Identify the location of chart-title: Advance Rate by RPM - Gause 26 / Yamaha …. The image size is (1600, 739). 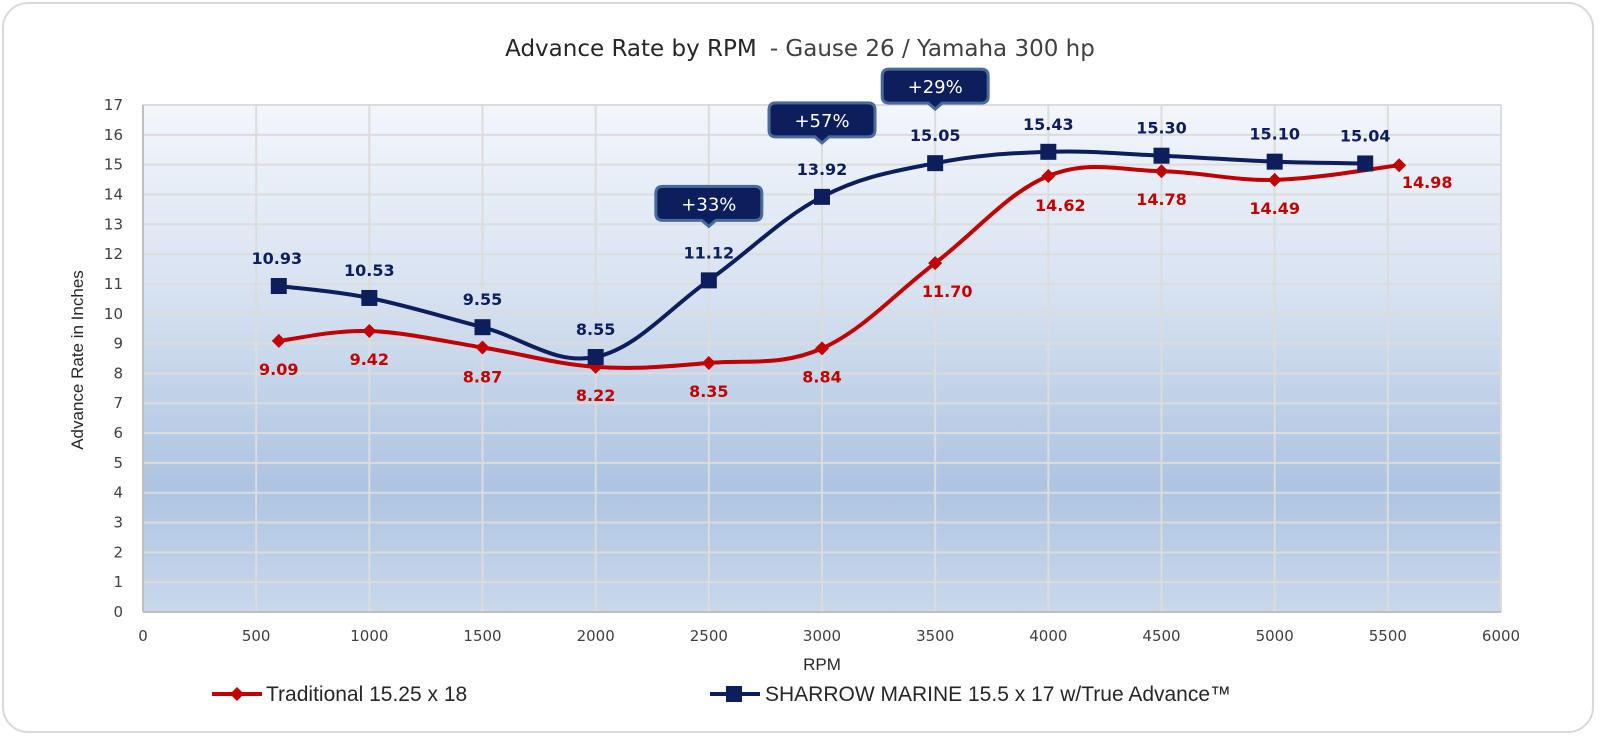
(800, 49).